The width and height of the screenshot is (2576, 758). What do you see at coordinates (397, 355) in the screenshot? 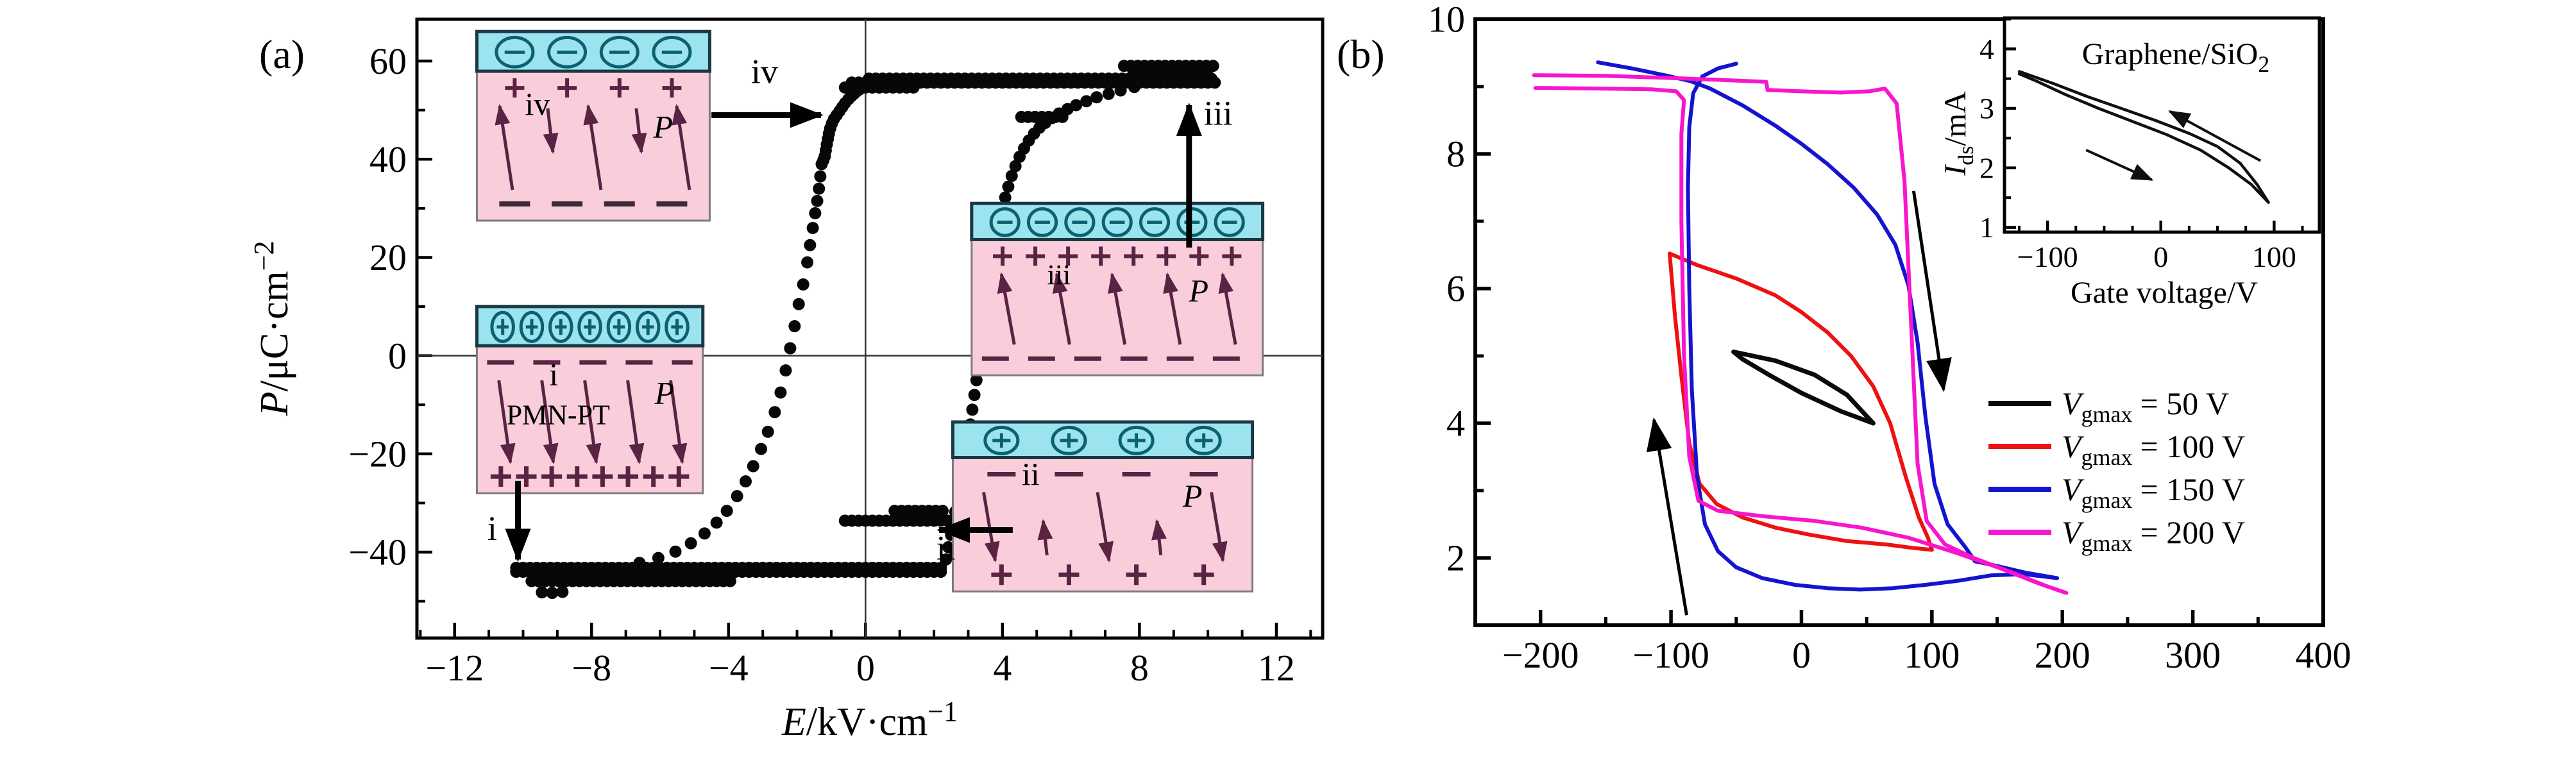
I see `y-tick-label: 0` at bounding box center [397, 355].